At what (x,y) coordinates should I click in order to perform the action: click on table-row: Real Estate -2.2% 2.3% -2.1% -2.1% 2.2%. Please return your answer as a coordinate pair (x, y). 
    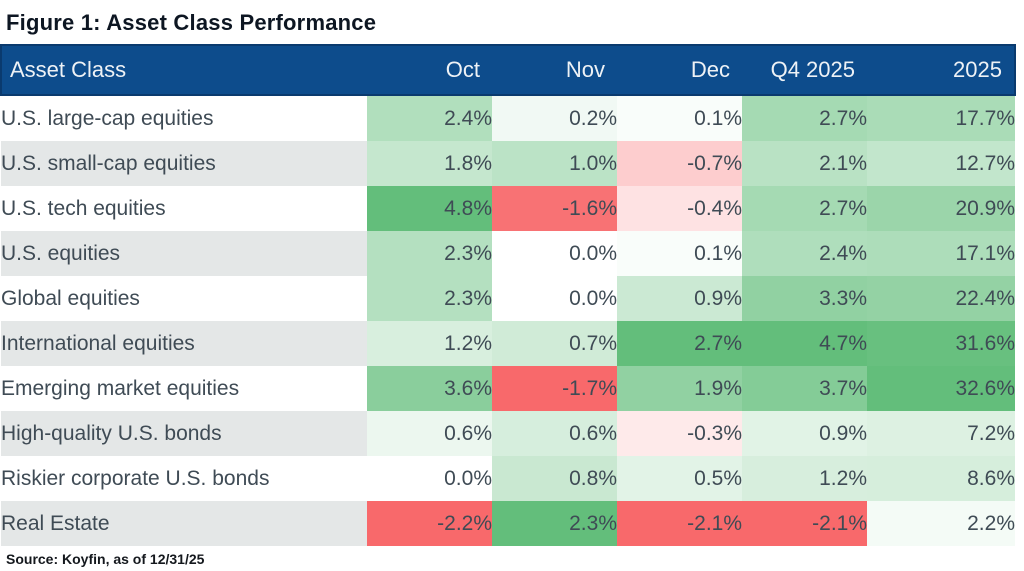
    Looking at the image, I should click on (508, 523).